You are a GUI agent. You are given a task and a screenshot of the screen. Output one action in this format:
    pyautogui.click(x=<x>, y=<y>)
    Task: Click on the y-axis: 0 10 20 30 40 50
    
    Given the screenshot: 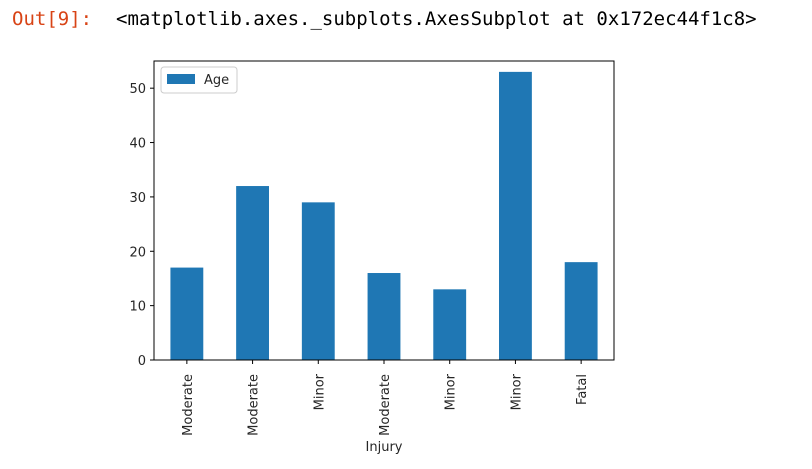 What is the action you would take?
    pyautogui.click(x=141, y=225)
    